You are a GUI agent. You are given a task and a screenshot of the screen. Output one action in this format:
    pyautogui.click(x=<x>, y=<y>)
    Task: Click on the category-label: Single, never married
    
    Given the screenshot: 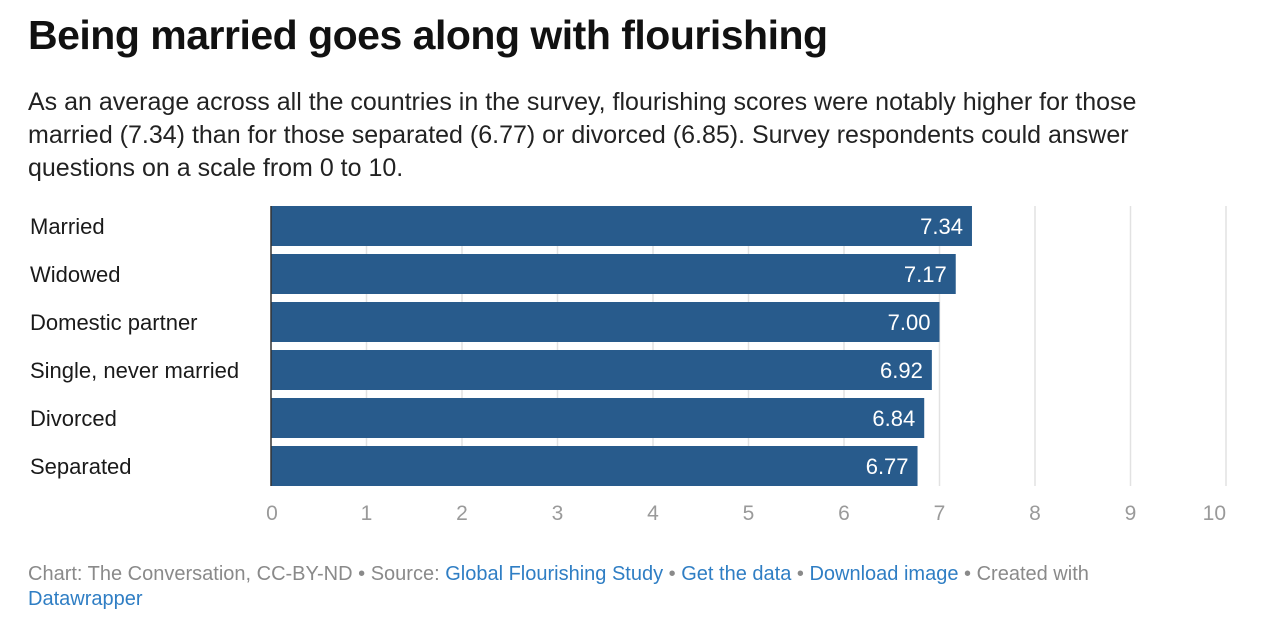 What is the action you would take?
    pyautogui.click(x=134, y=370)
    